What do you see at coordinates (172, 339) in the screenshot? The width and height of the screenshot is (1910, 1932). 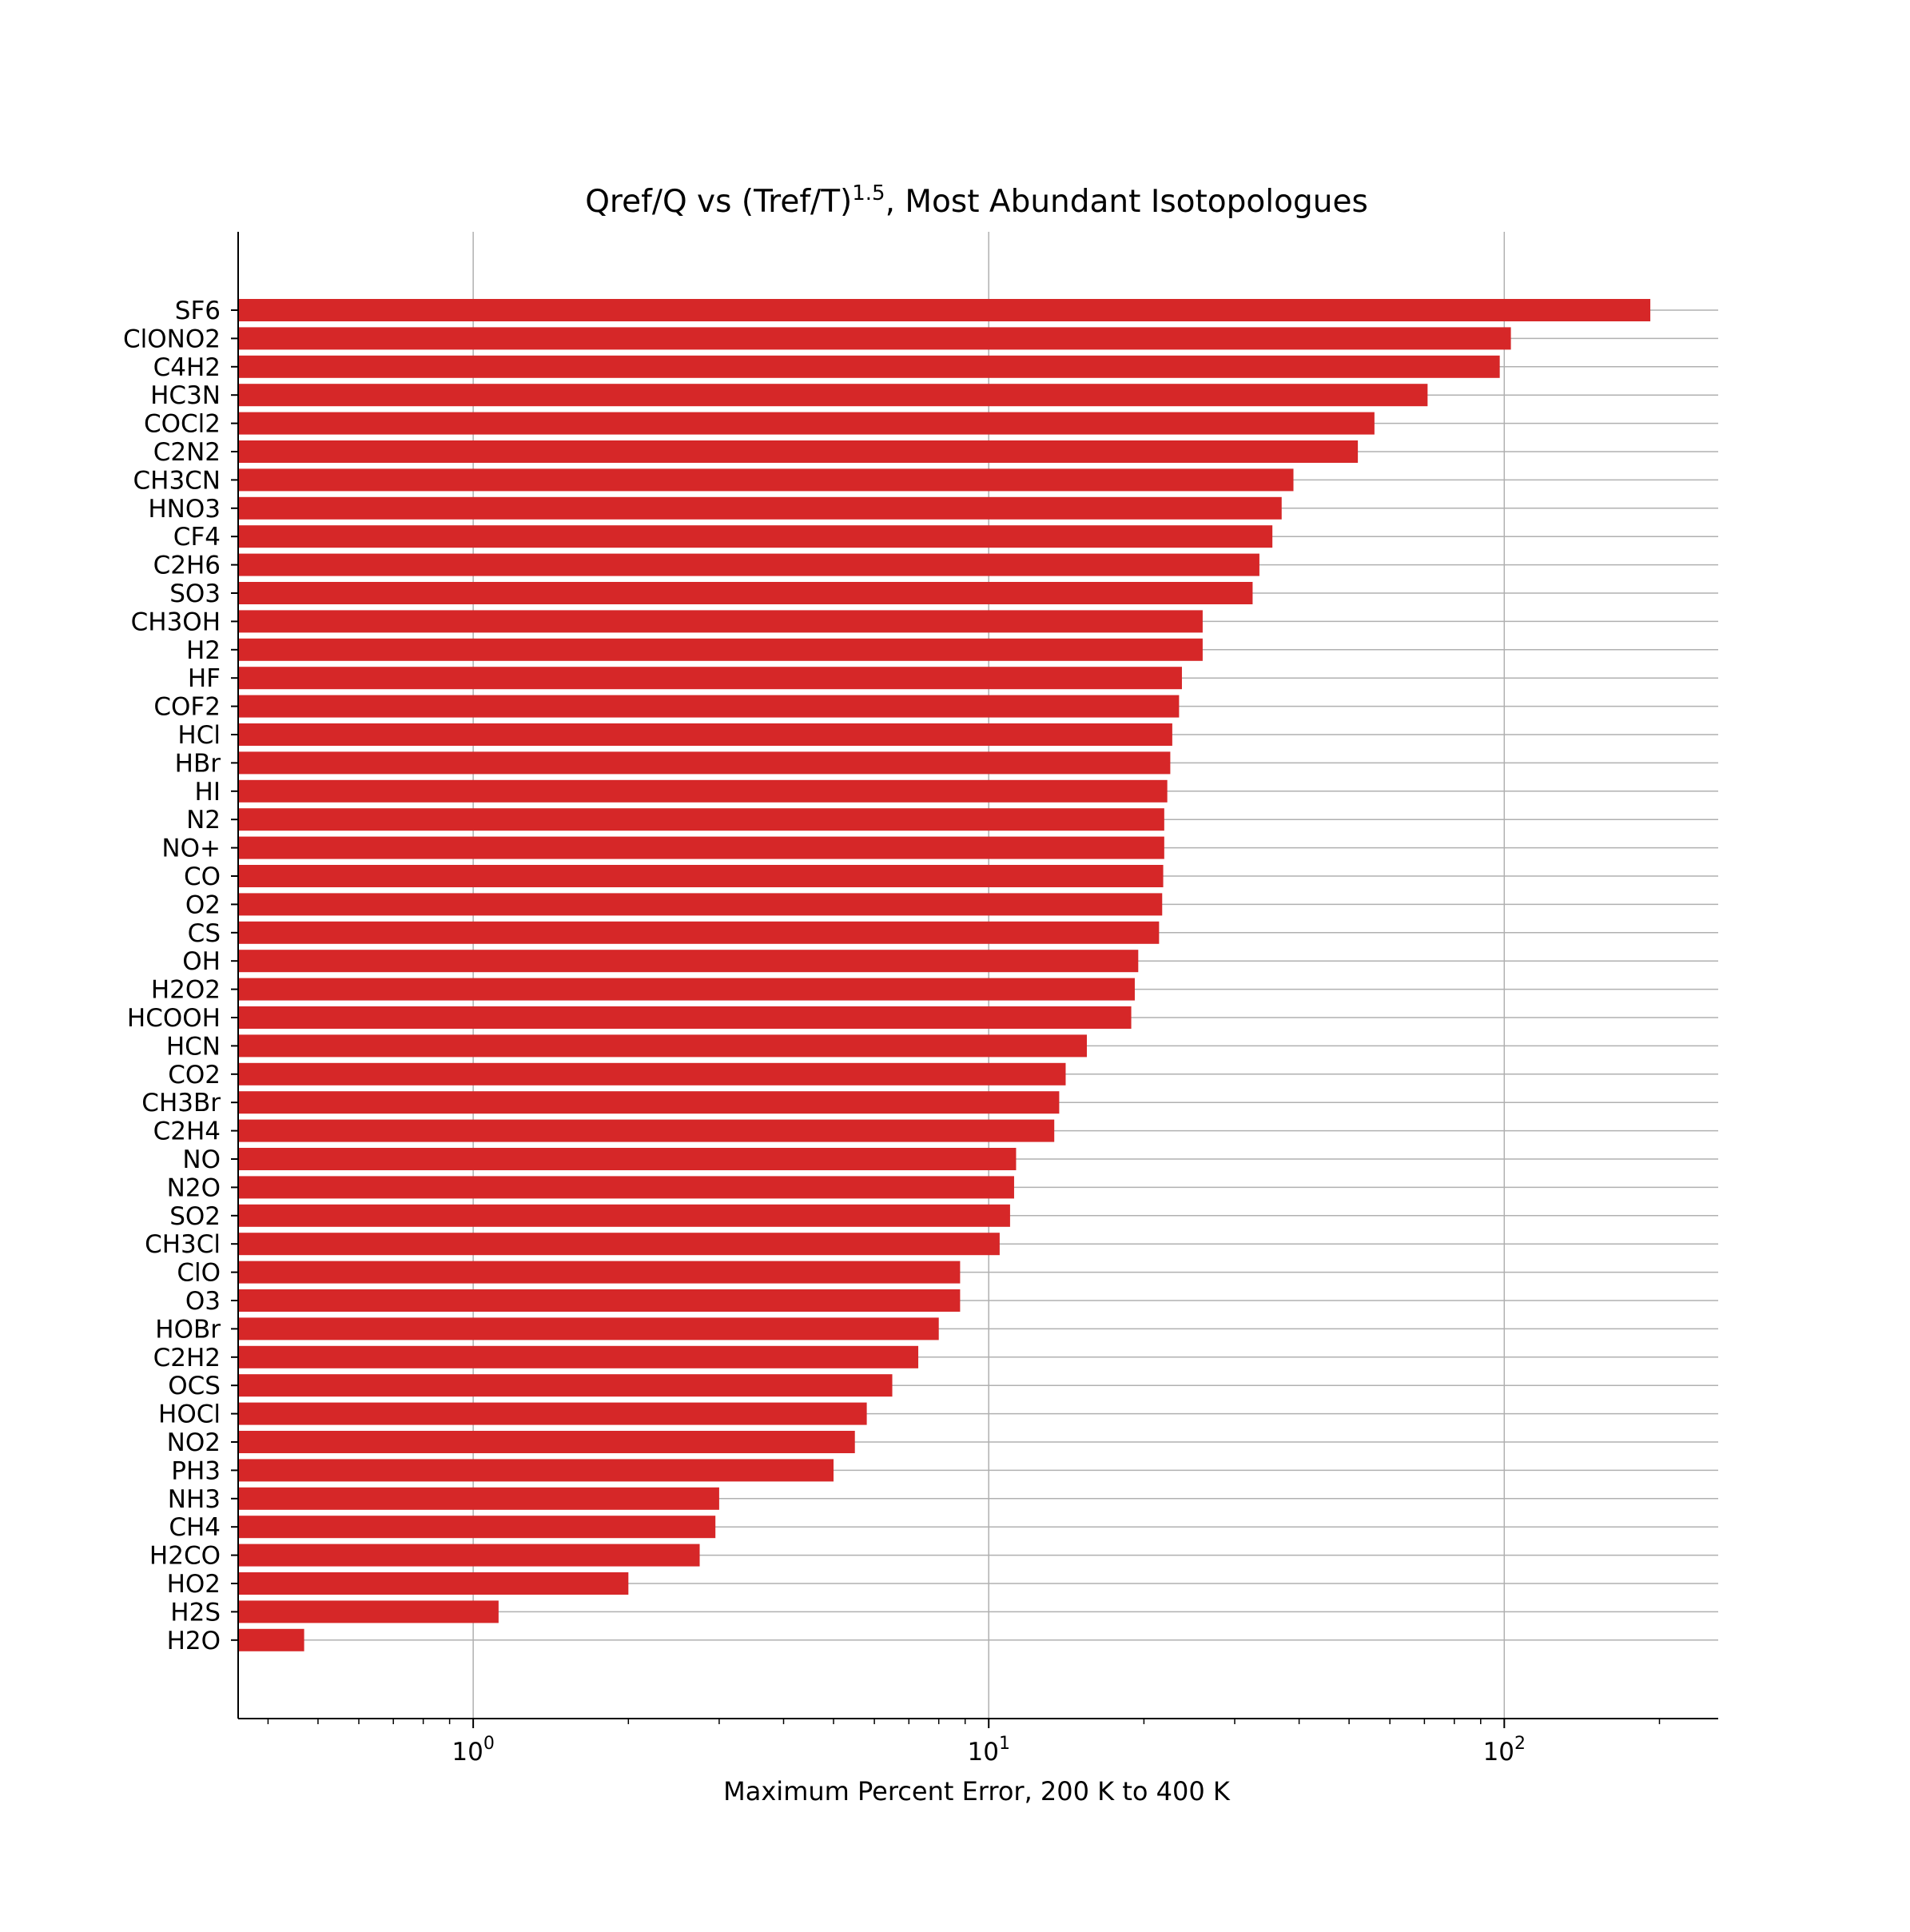 I see `category-label: ClONO2` at bounding box center [172, 339].